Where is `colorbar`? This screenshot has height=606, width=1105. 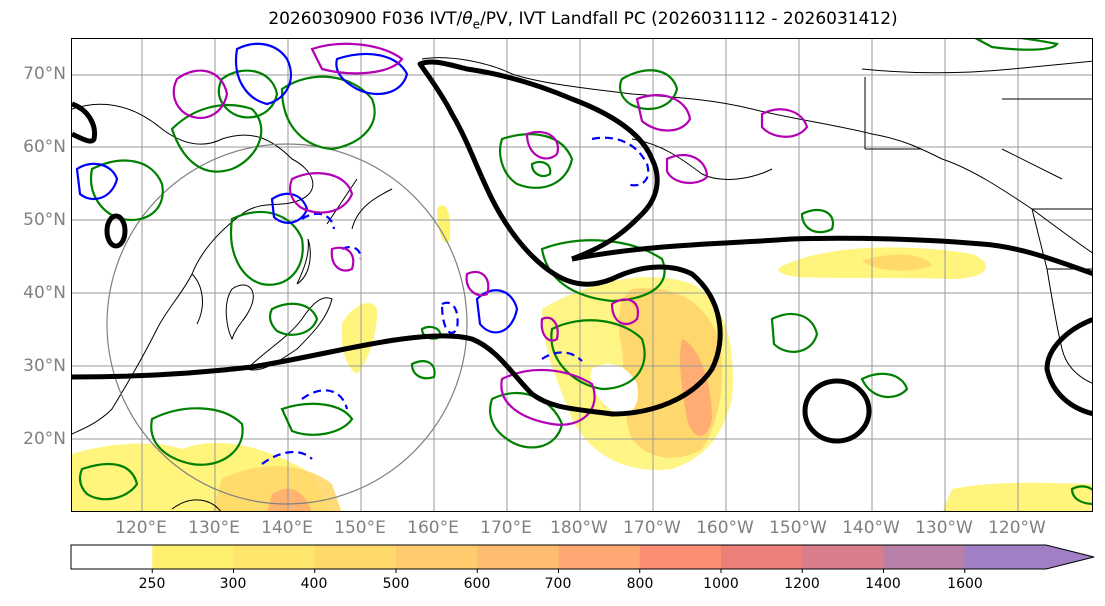
colorbar is located at coordinates (582, 558).